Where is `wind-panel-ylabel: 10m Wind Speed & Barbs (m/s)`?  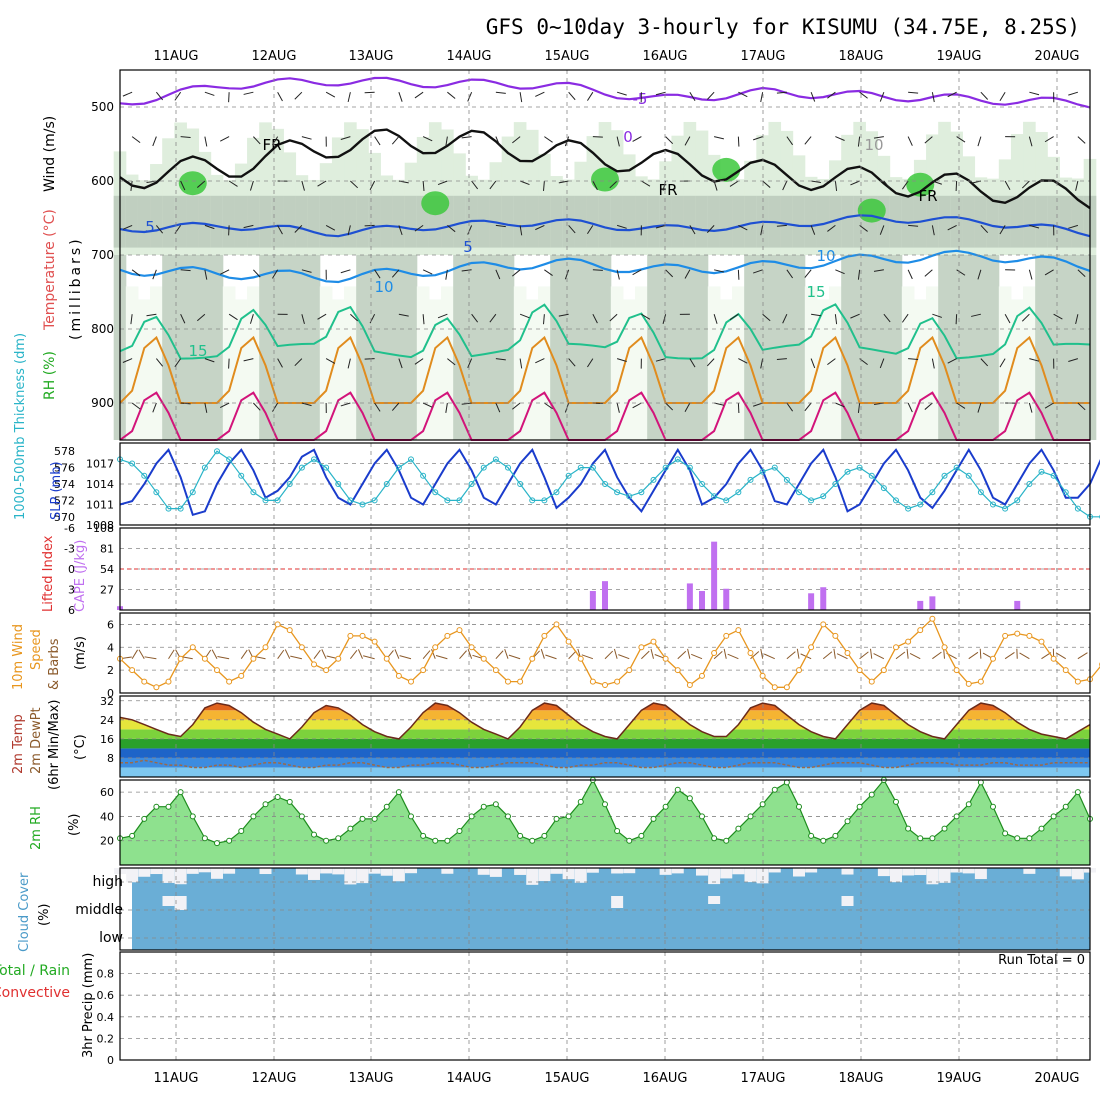
wind-panel-ylabel: 10m Wind Speed & Barbs (m/s) is located at coordinates (49, 657).